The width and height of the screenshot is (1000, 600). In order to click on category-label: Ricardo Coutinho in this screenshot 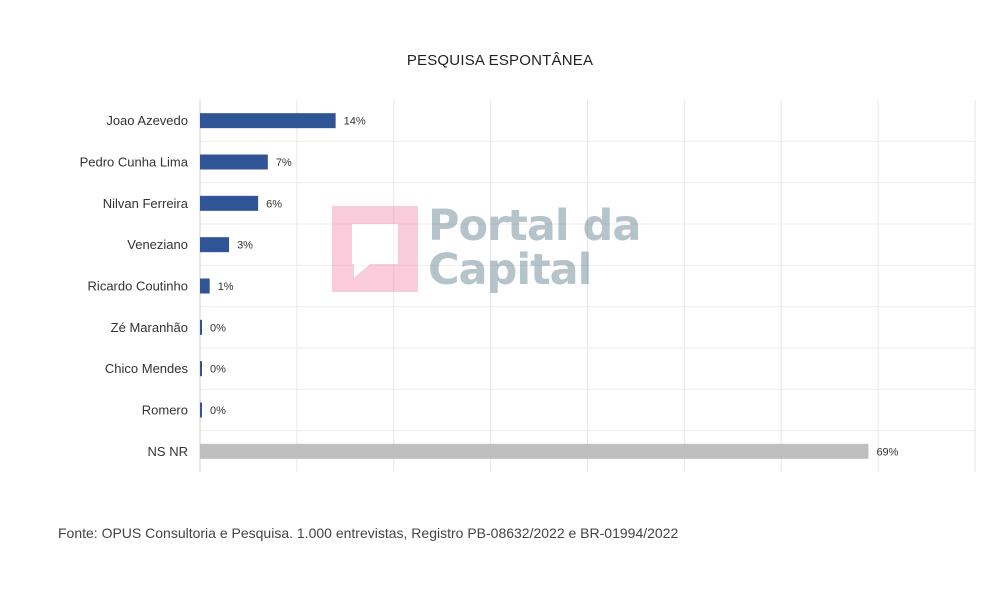, I will do `click(138, 286)`.